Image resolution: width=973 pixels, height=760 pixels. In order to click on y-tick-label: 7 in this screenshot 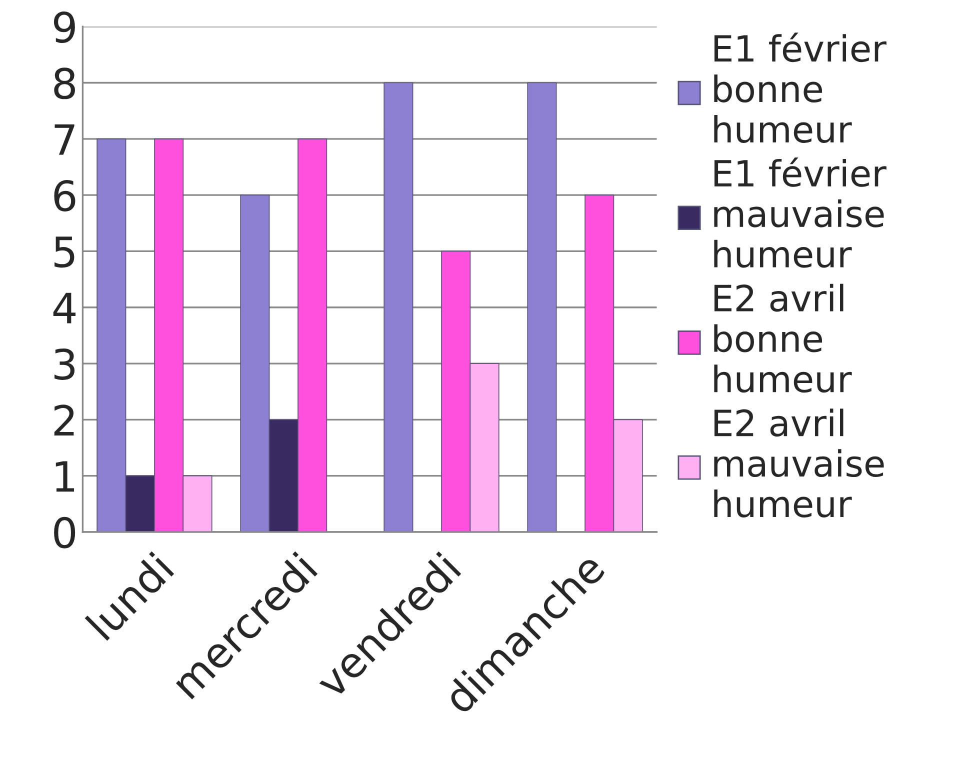, I will do `click(64, 139)`.